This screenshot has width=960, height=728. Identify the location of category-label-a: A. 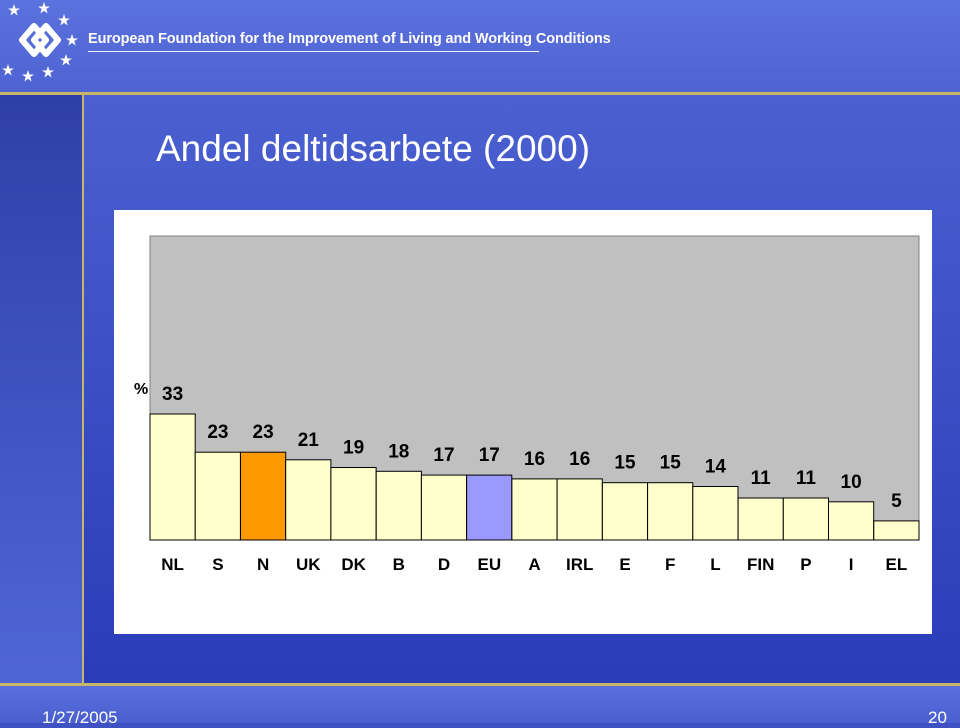
(534, 564).